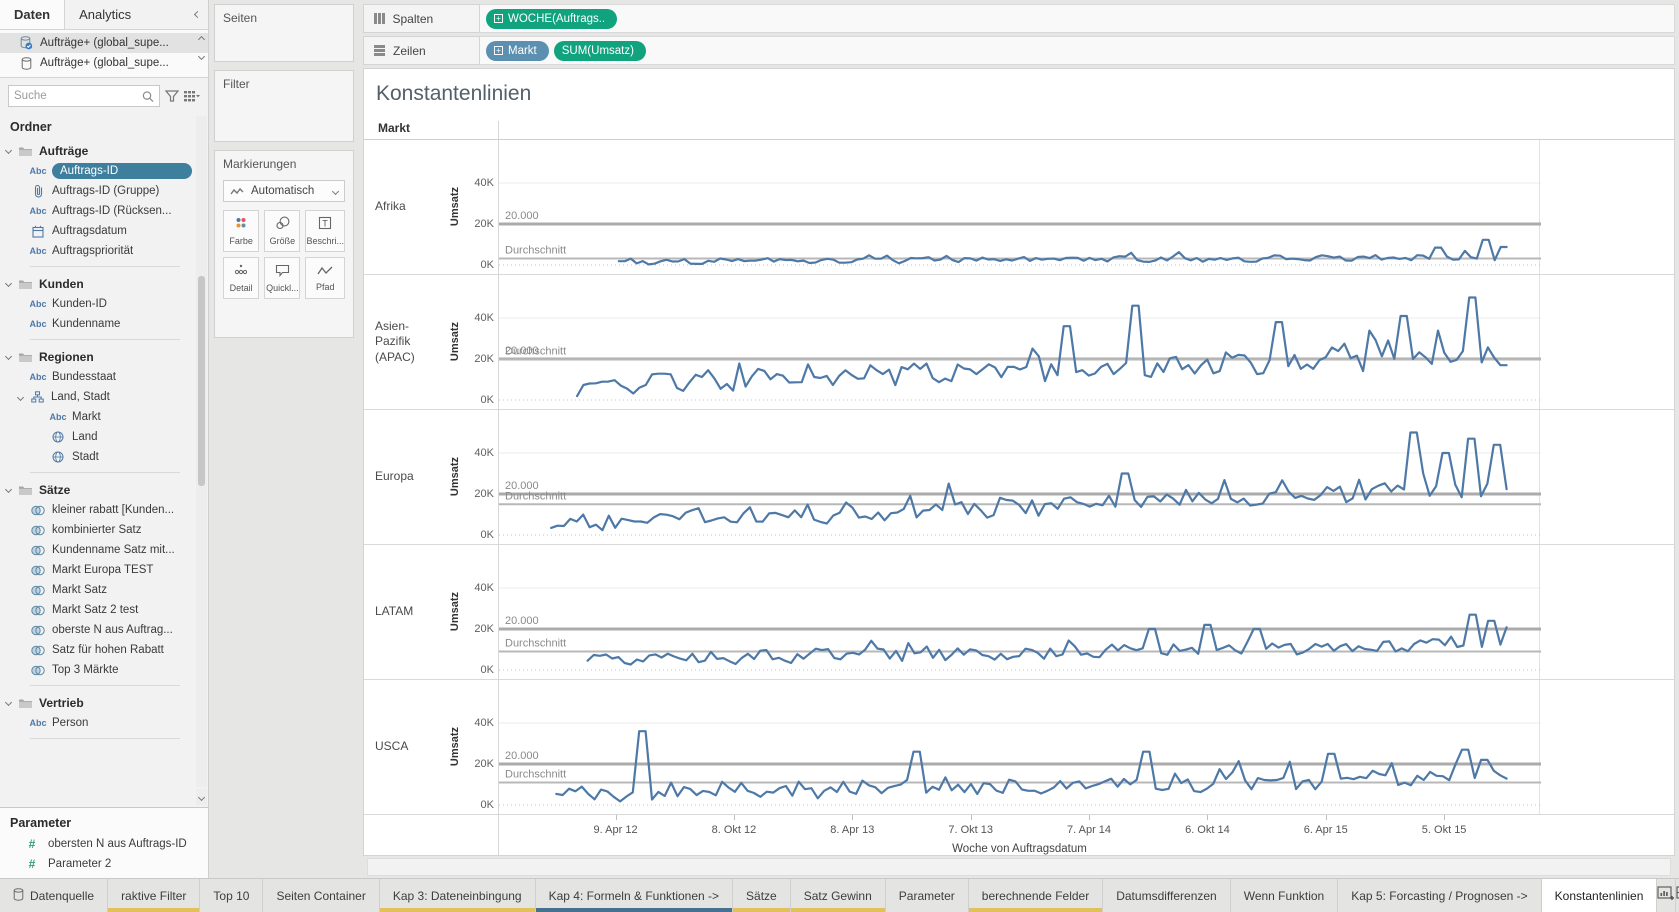 The image size is (1679, 912). What do you see at coordinates (1677, 895) in the screenshot?
I see `new-dashboard-button` at bounding box center [1677, 895].